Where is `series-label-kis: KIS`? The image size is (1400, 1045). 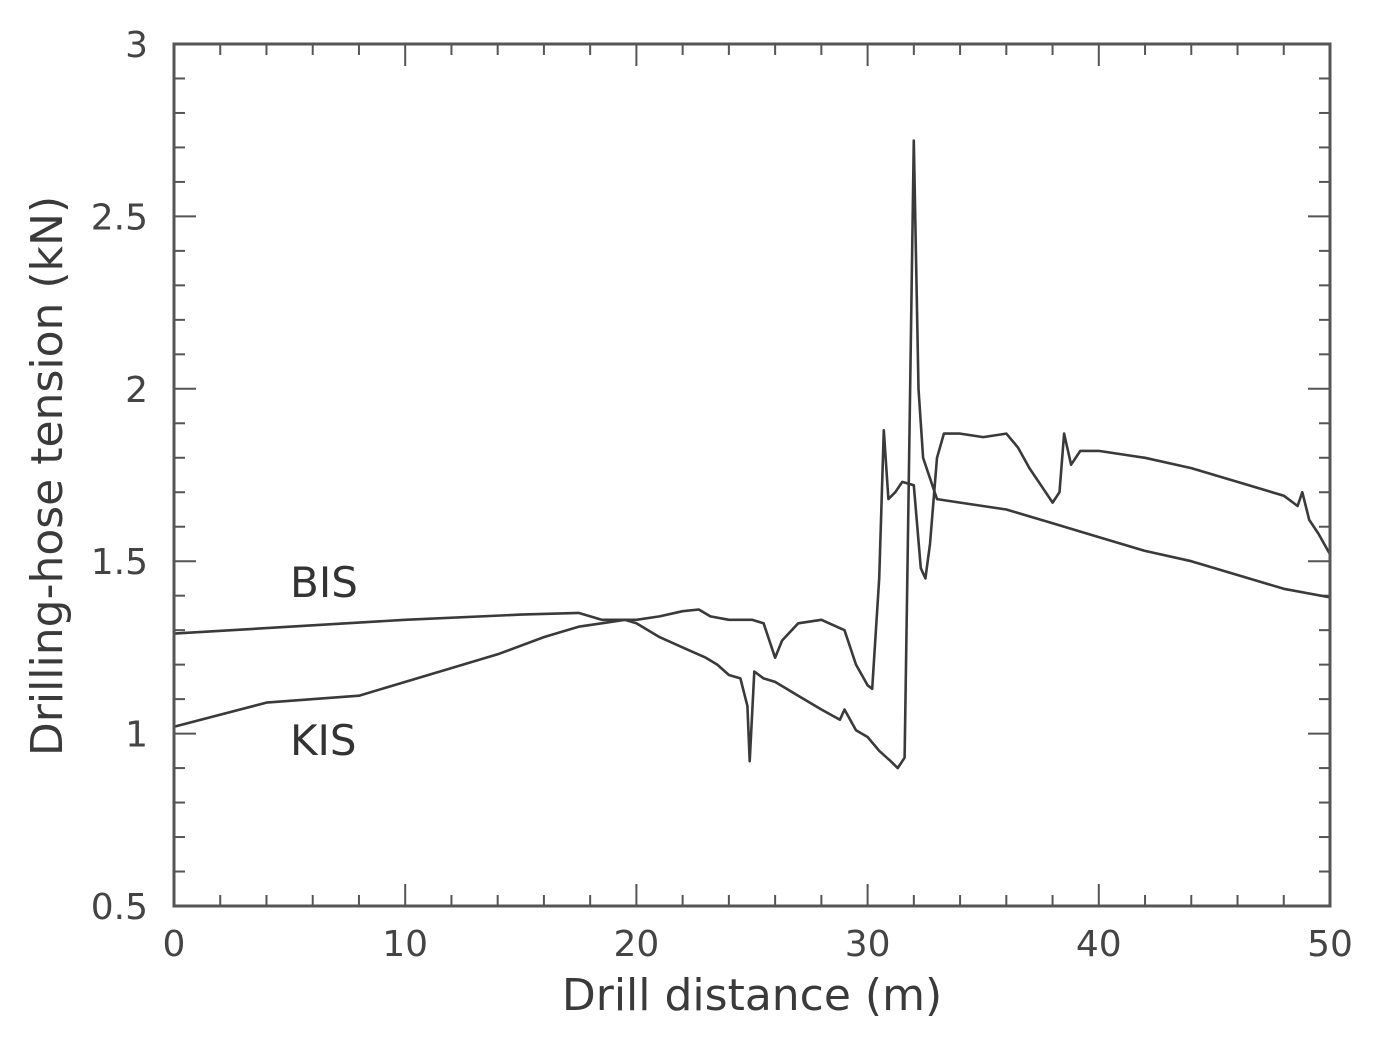 series-label-kis: KIS is located at coordinates (323, 740).